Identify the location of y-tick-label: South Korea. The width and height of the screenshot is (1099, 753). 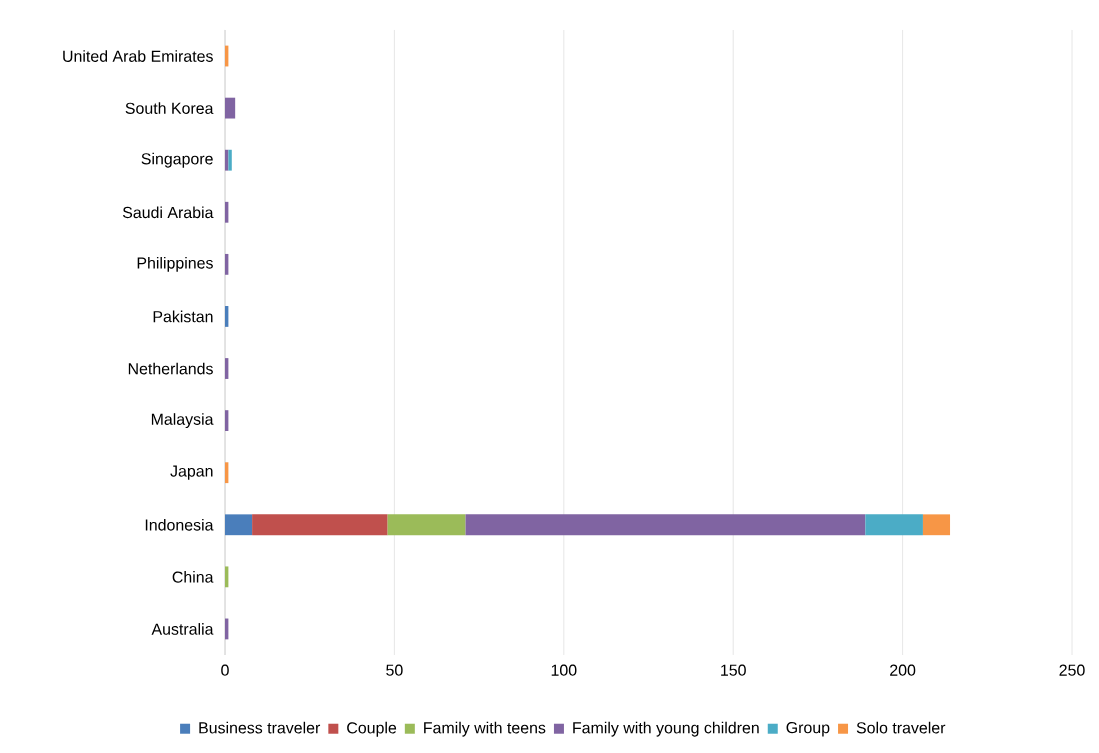
(169, 108).